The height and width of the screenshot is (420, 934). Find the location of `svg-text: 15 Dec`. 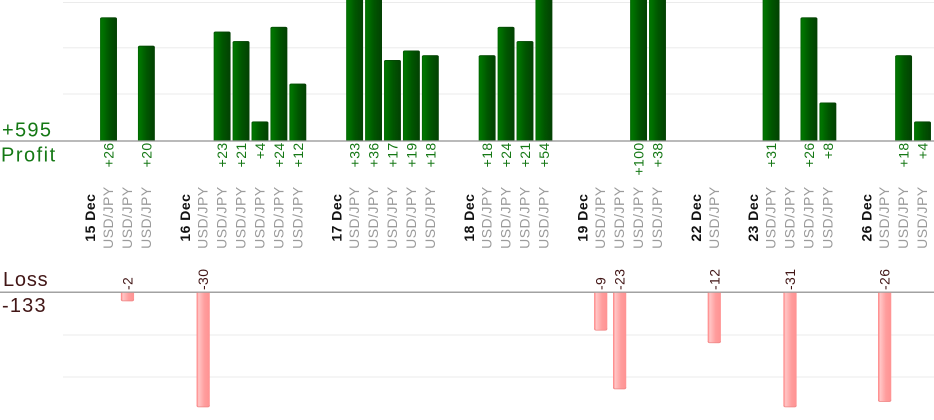

svg-text: 15 Dec is located at coordinates (90, 218).